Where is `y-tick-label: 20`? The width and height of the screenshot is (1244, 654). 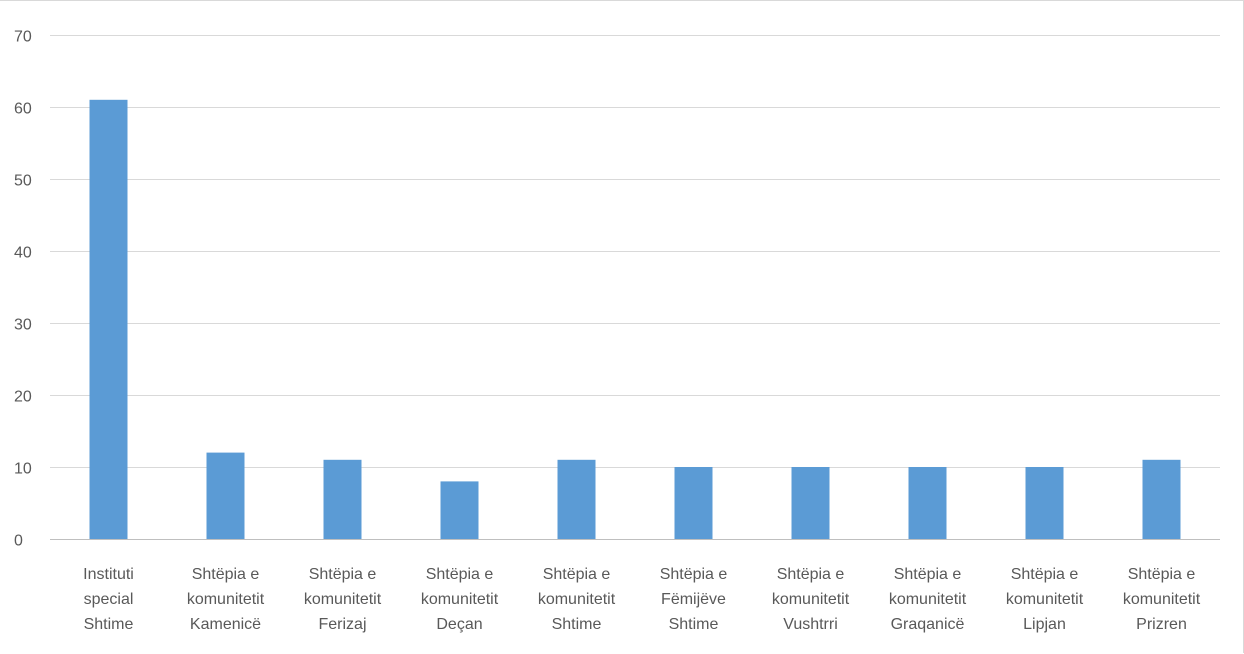
y-tick-label: 20 is located at coordinates (23, 397).